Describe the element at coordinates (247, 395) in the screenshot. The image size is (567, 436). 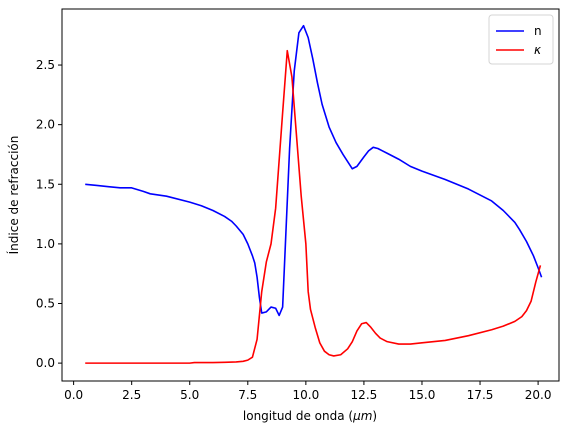
I see `x-tick-label: 7.5` at that location.